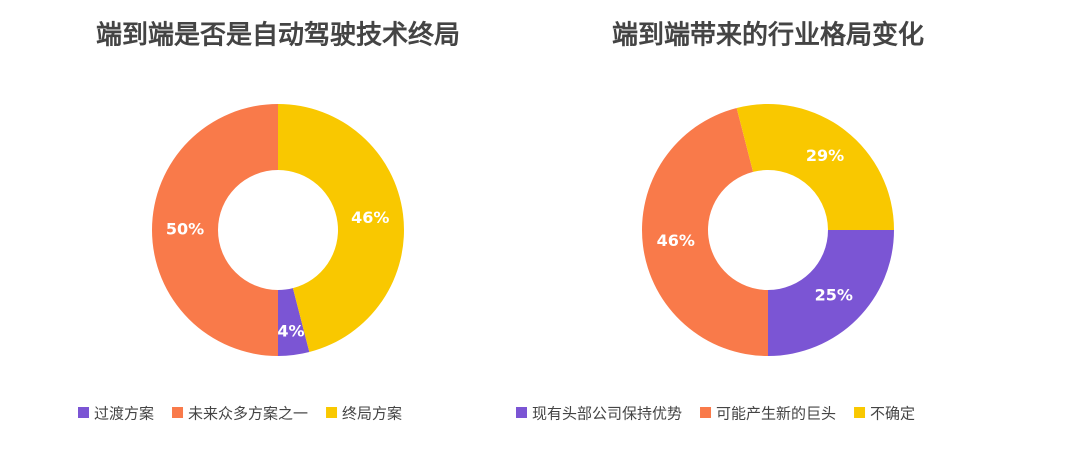 This screenshot has height=469, width=1080. Describe the element at coordinates (278, 35) in the screenshot. I see `chart-title: 端到端是否是自动驾驶技术终局` at that location.